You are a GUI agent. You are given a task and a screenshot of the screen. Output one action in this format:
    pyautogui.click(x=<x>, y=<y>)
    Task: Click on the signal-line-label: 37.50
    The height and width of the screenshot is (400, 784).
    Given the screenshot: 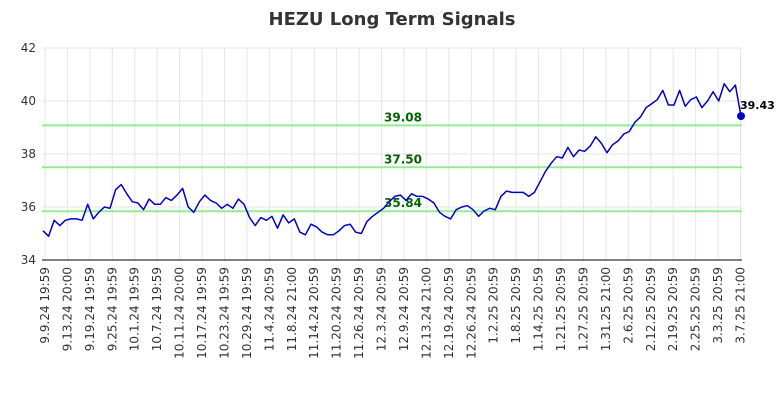 What is the action you would take?
    pyautogui.click(x=403, y=159)
    